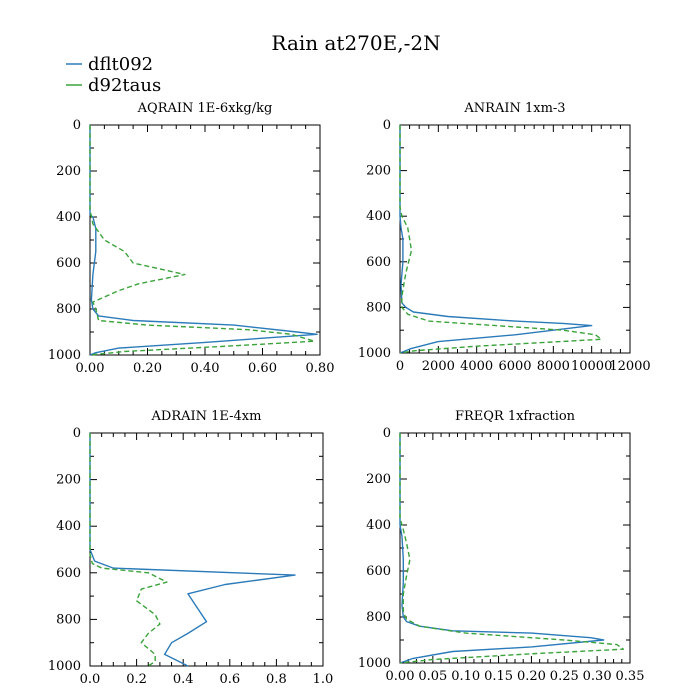 The image size is (700, 700). Describe the element at coordinates (128, 550) in the screenshot. I see `series-line-d92taus-adrain` at that location.